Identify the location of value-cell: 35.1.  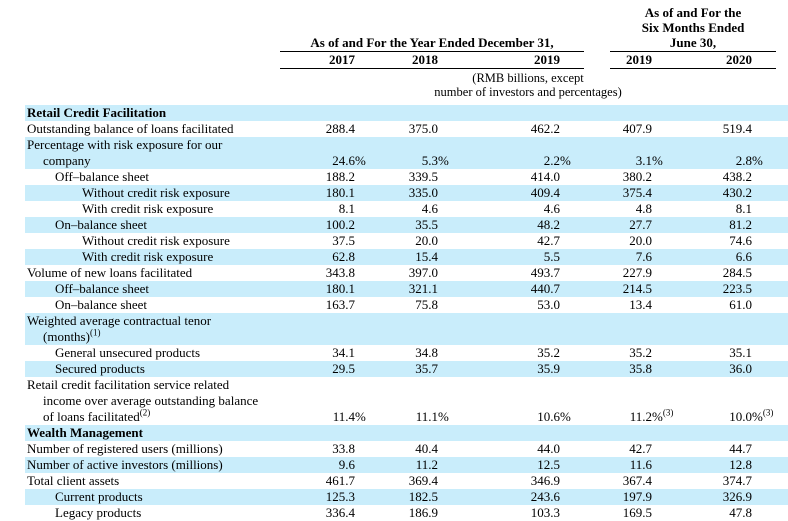
(741, 352).